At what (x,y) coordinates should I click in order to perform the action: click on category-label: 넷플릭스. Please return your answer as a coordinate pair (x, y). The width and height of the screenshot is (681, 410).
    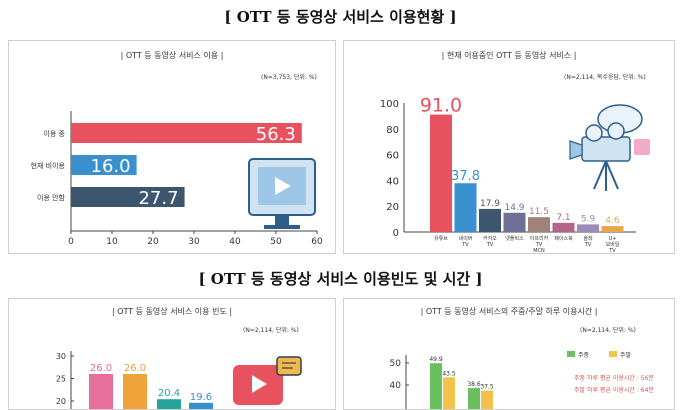
    Looking at the image, I should click on (514, 238).